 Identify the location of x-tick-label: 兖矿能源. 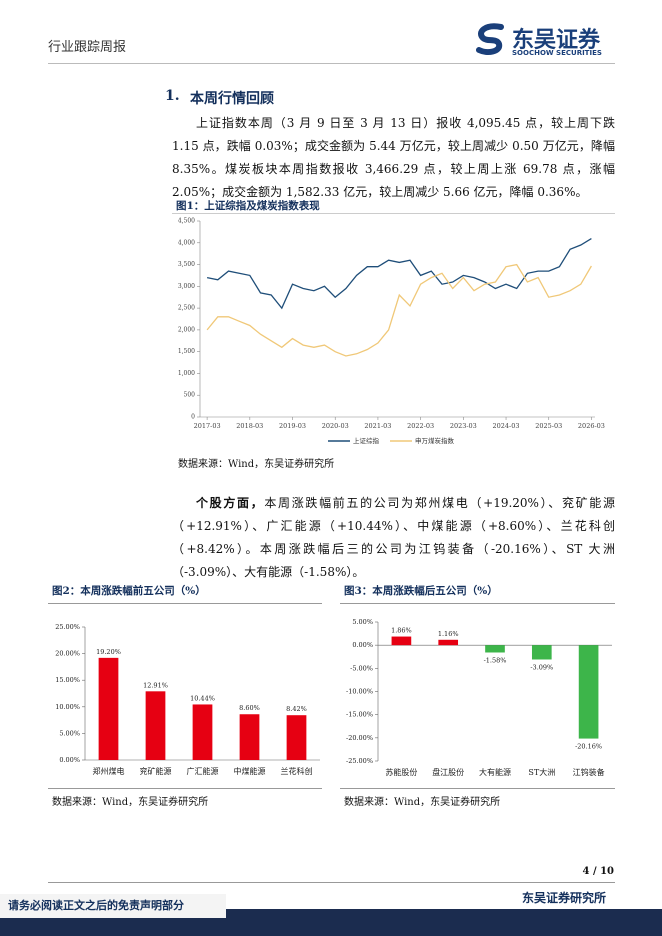
(156, 771).